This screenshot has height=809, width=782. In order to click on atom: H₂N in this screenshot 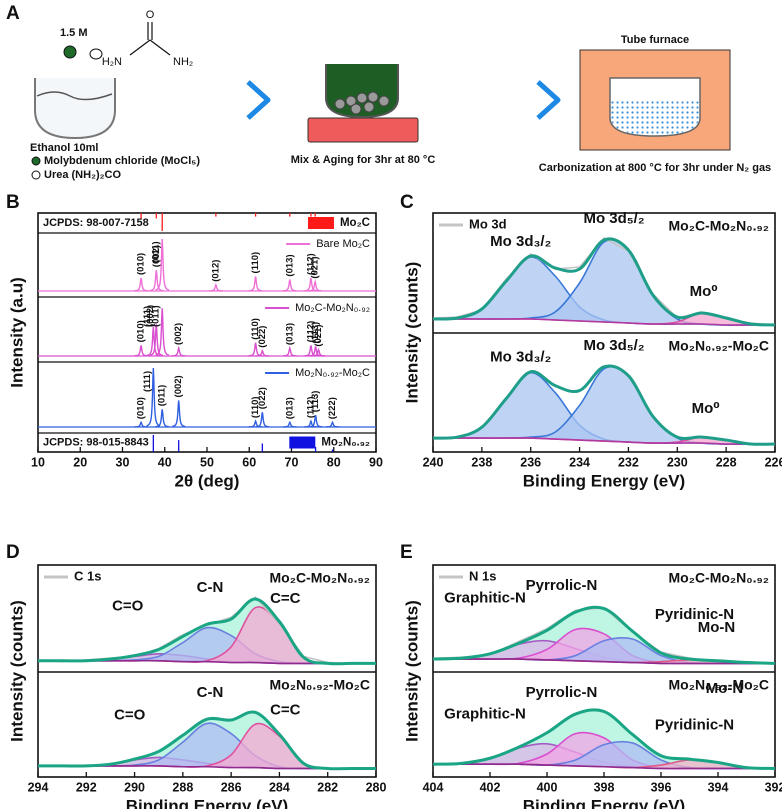, I will do `click(112, 62)`.